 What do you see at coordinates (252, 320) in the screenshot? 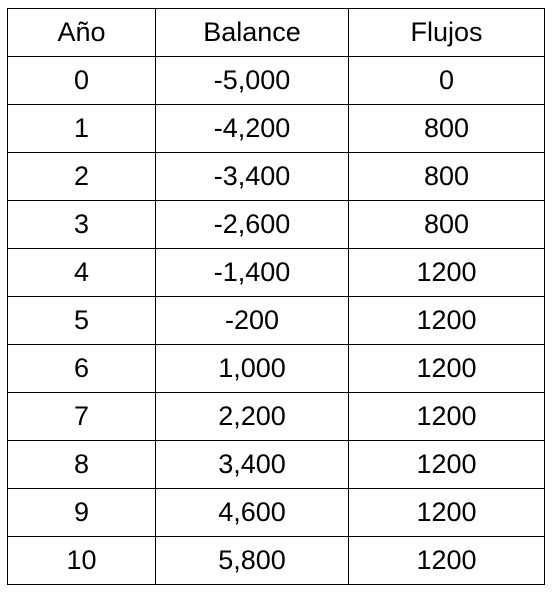
I see `cell-balance: -200` at bounding box center [252, 320].